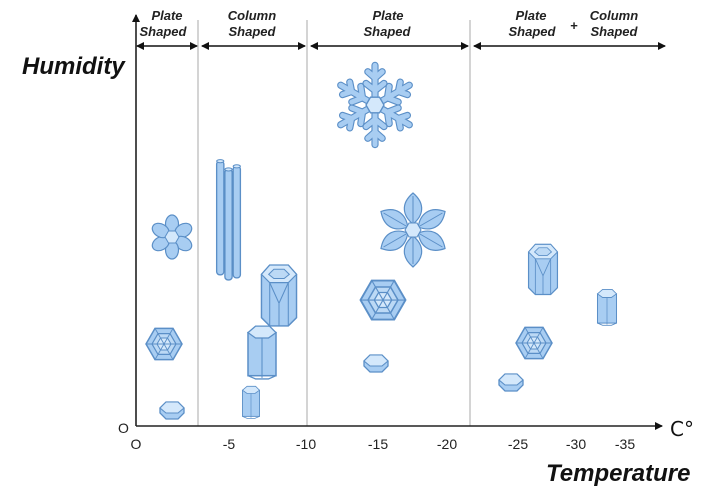 This screenshot has height=500, width=723. What do you see at coordinates (387, 15) in the screenshot?
I see `header-3-line-1: Plate` at bounding box center [387, 15].